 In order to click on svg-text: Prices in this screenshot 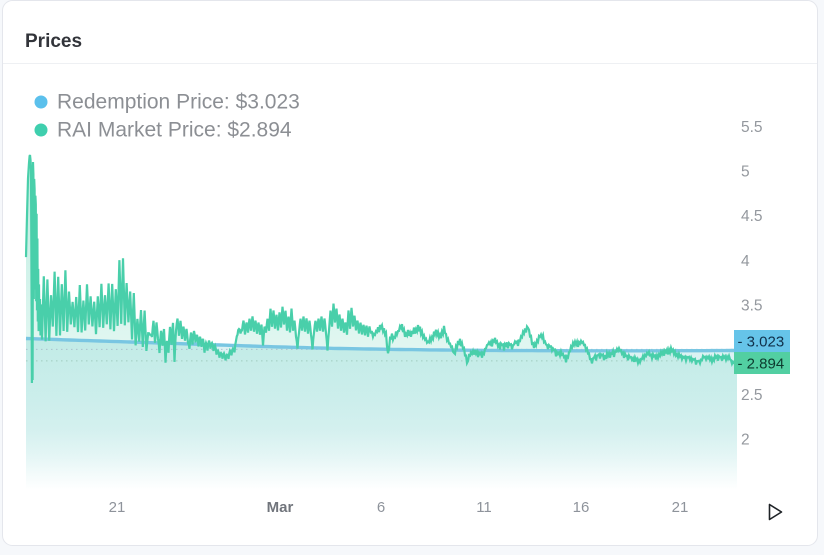, I will do `click(53, 41)`.